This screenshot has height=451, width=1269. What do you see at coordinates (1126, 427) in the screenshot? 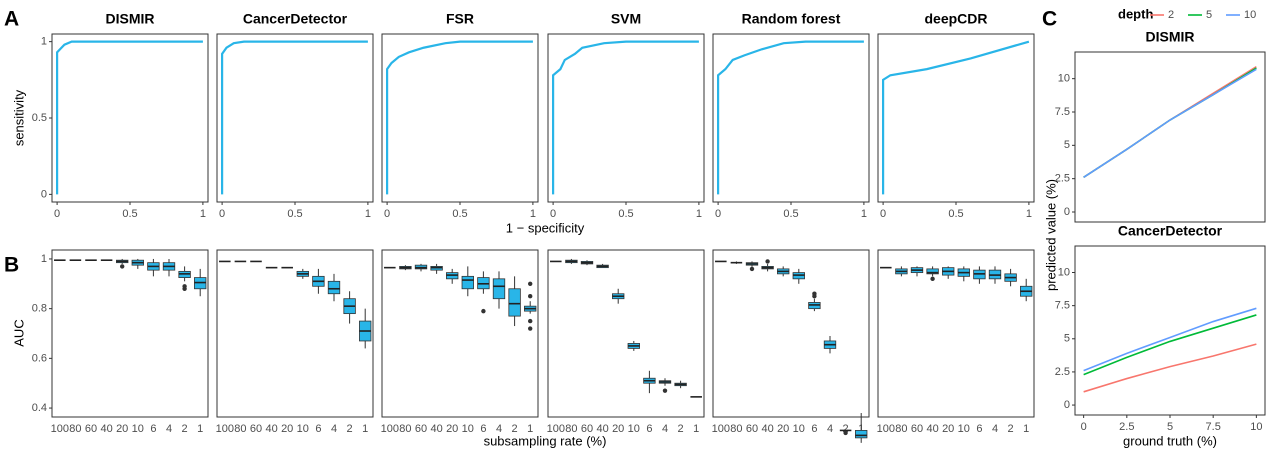
I see `x-tick-label: 2.5` at bounding box center [1126, 427].